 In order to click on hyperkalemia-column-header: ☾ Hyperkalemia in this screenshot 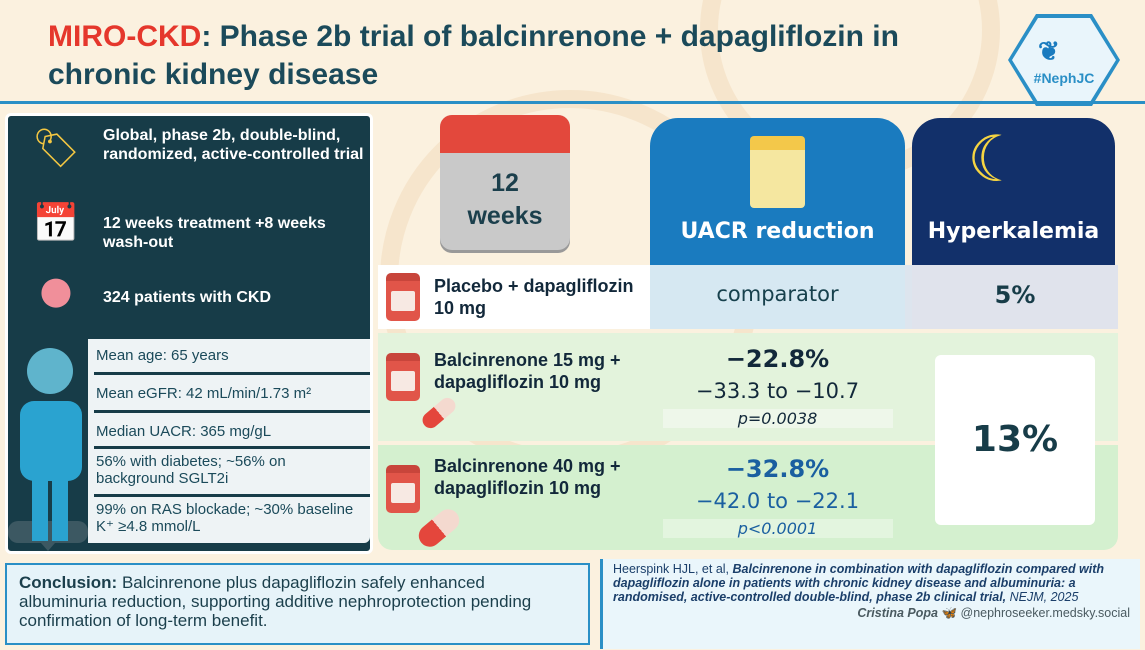, I will do `click(1013, 192)`.